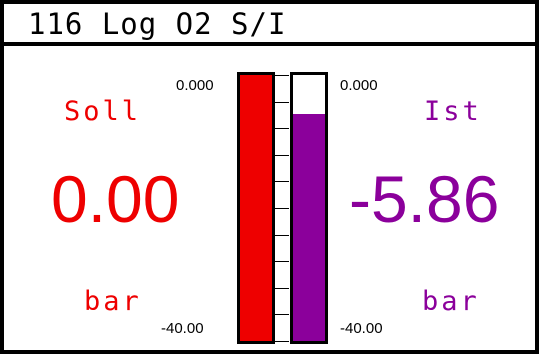 This screenshot has width=539, height=354. Describe the element at coordinates (451, 301) in the screenshot. I see `actual-unit: bar` at that location.